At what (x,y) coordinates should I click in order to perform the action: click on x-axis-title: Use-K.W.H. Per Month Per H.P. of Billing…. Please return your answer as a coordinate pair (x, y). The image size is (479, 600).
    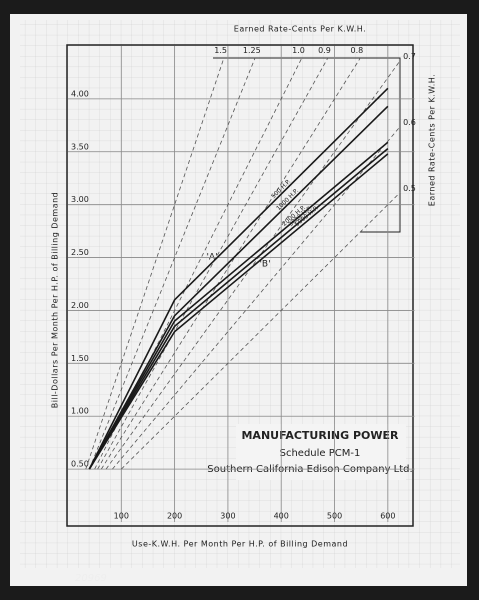
    Looking at the image, I should click on (240, 544).